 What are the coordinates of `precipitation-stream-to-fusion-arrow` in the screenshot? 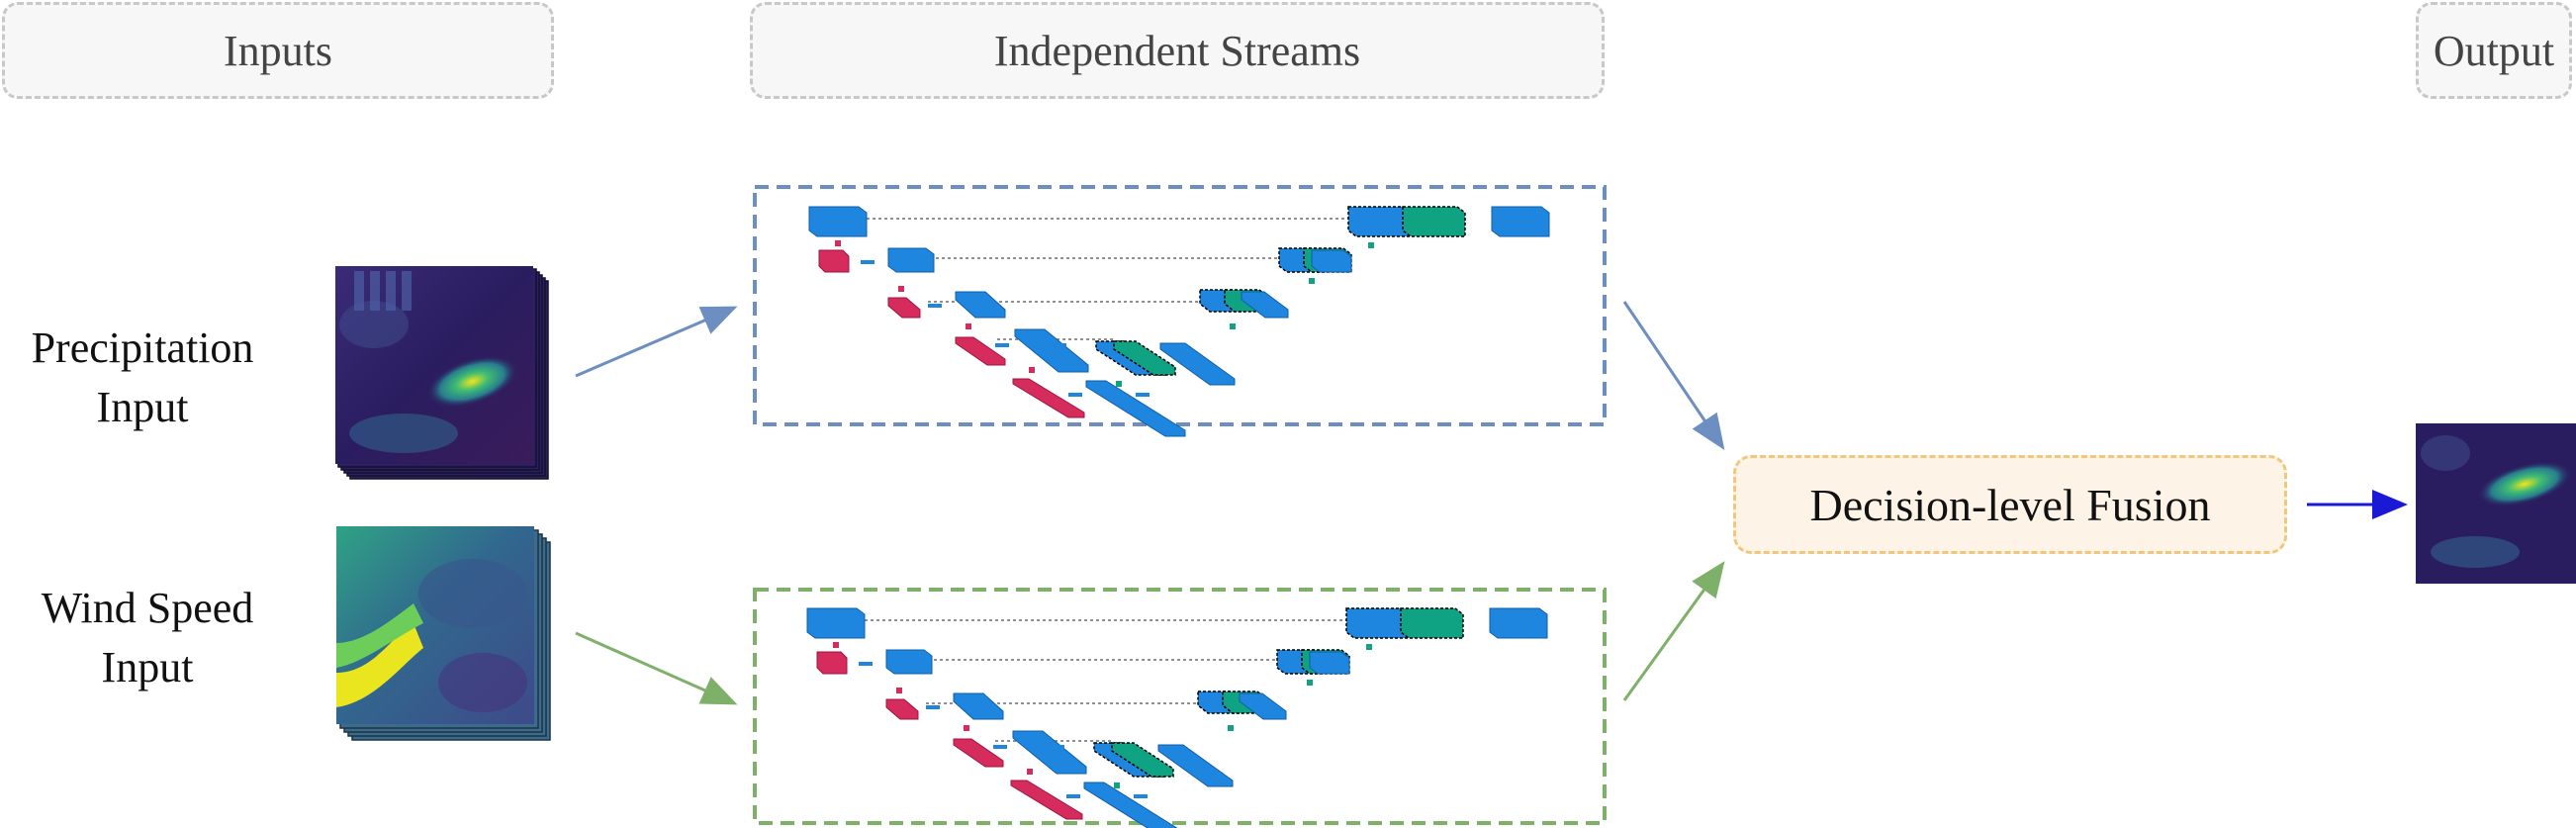 It's located at (1674, 375).